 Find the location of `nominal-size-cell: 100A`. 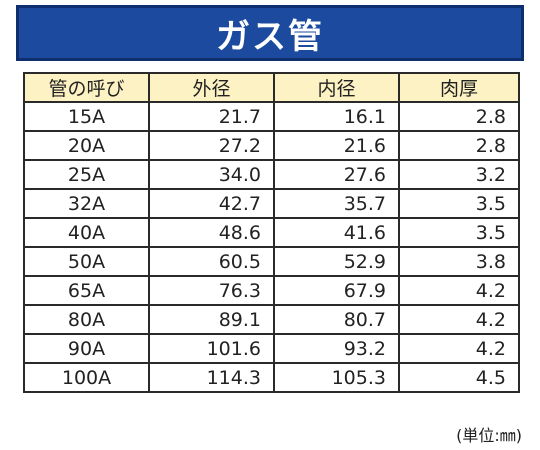

nominal-size-cell: 100A is located at coordinates (86, 377).